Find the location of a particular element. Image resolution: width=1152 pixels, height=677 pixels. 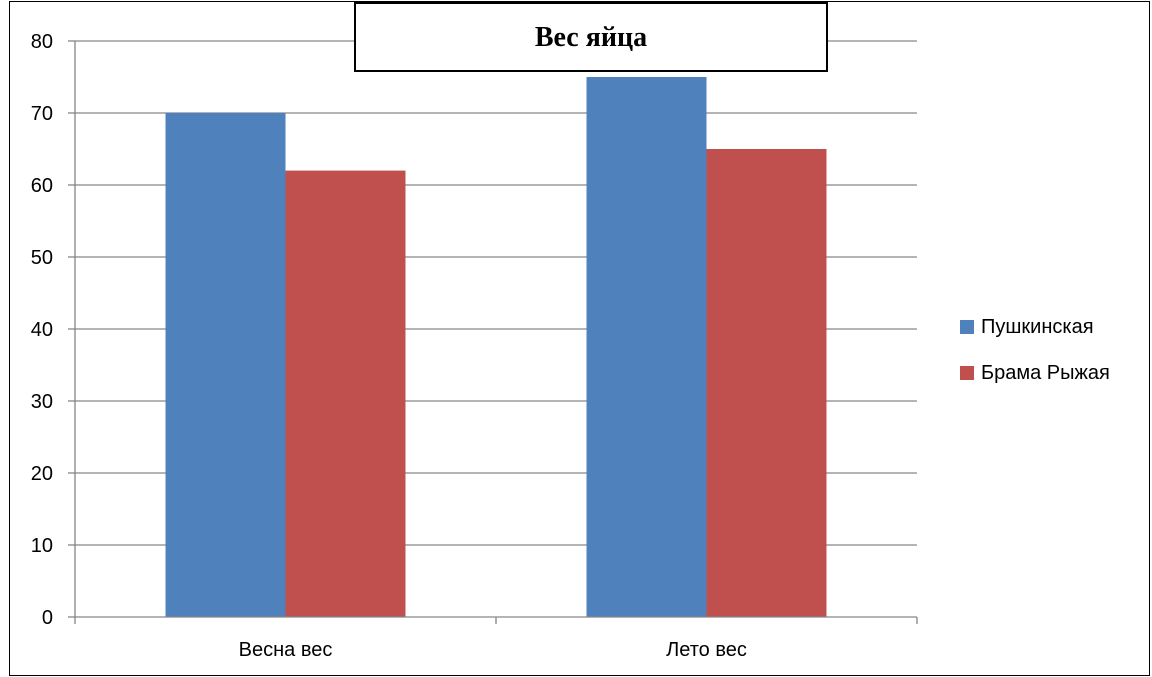

y-tick-label: 60 is located at coordinates (42, 186).